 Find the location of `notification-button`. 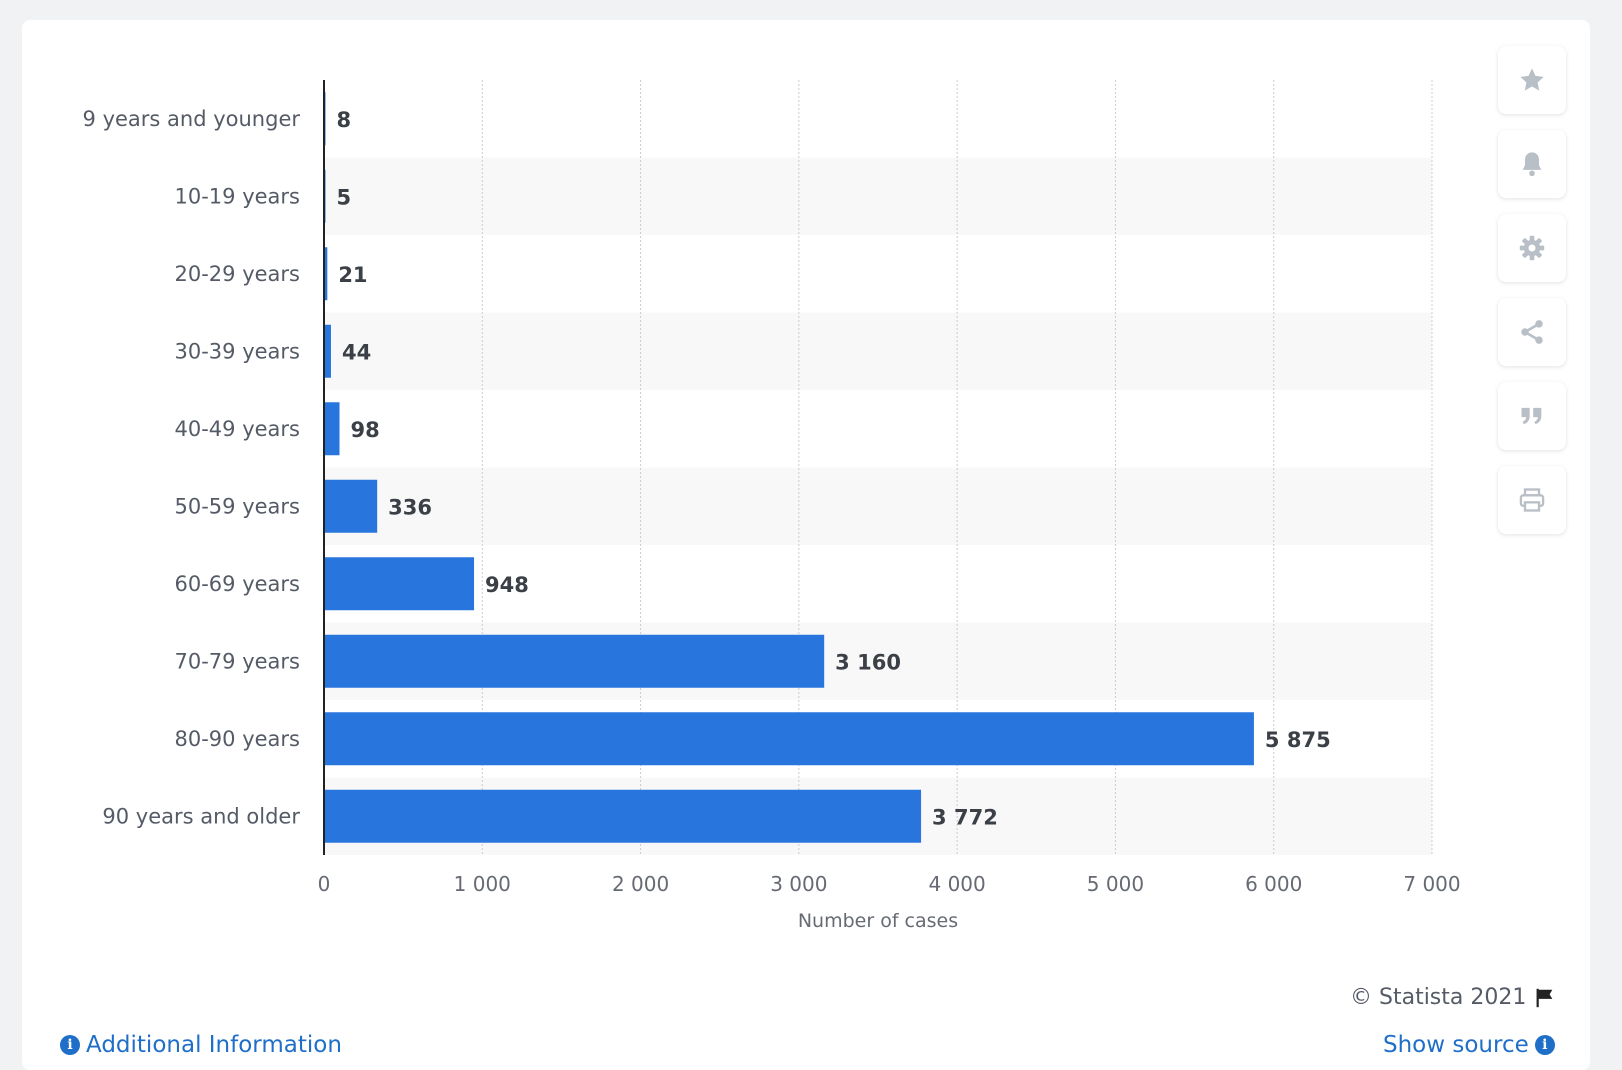

notification-button is located at coordinates (1532, 164).